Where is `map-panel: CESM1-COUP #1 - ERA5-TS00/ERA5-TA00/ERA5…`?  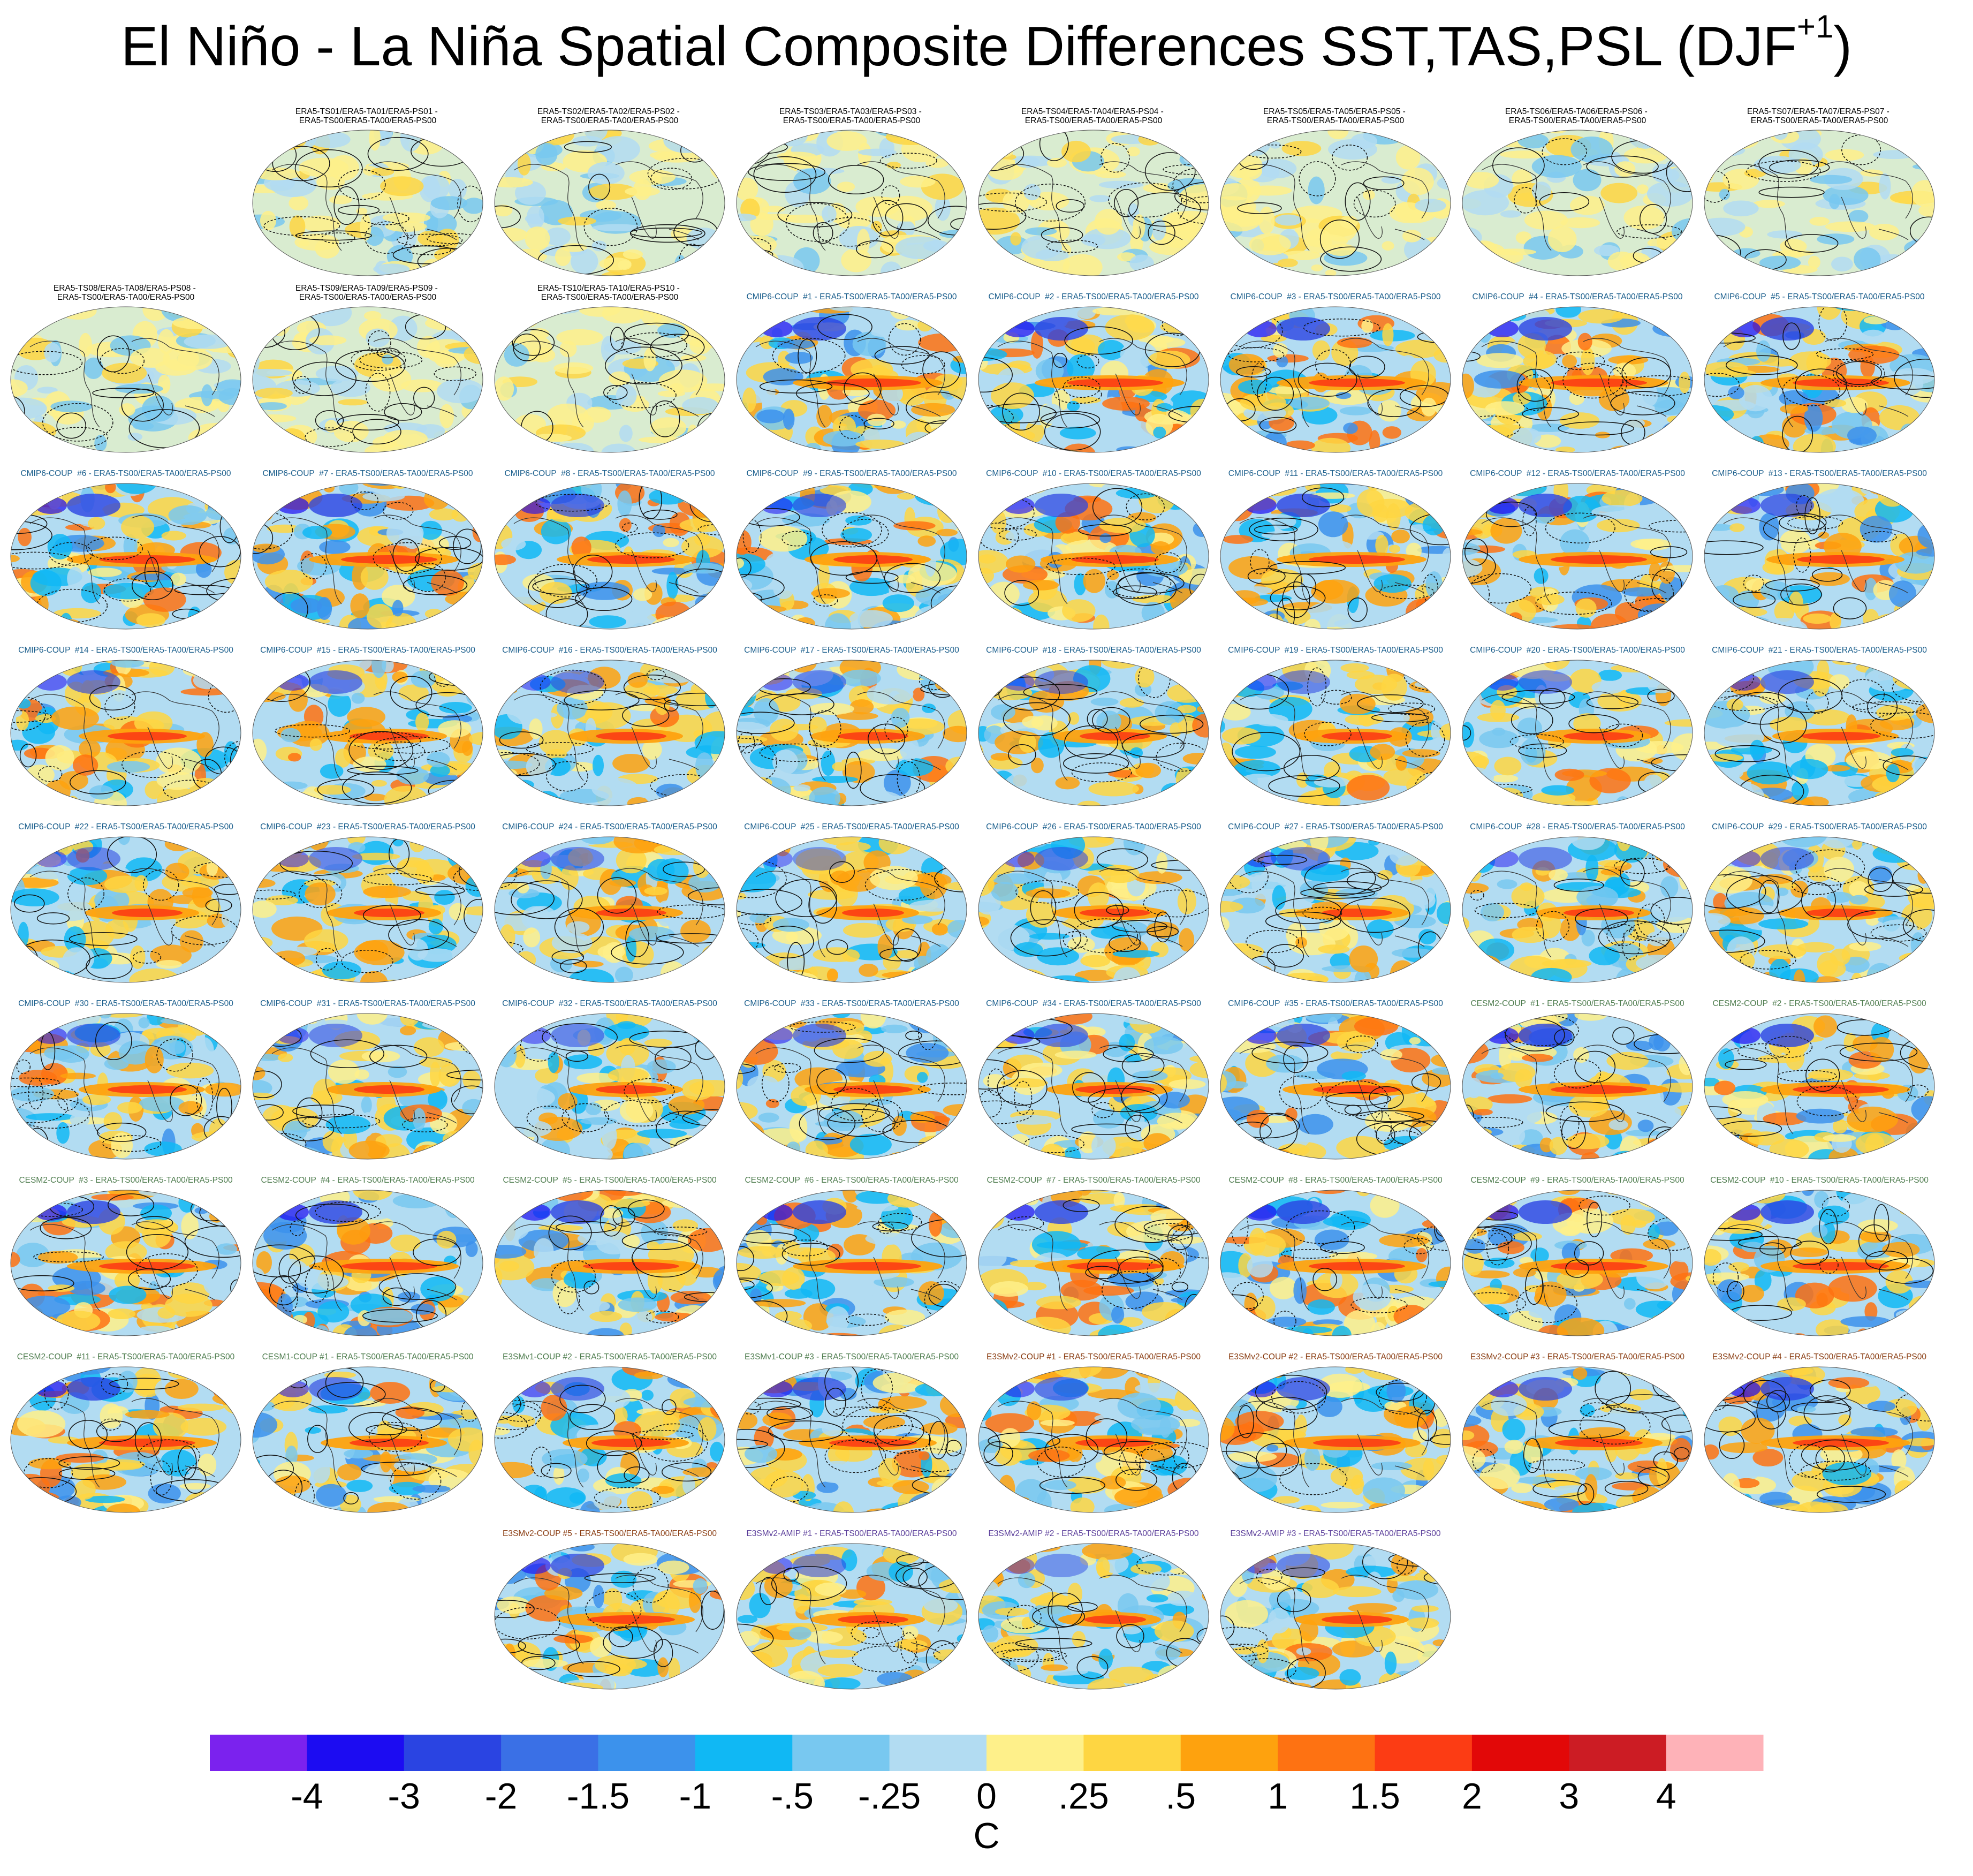
map-panel: CESM1-COUP #1 - ERA5-TS00/ERA5-TA00/ERA5… is located at coordinates (367, 1431).